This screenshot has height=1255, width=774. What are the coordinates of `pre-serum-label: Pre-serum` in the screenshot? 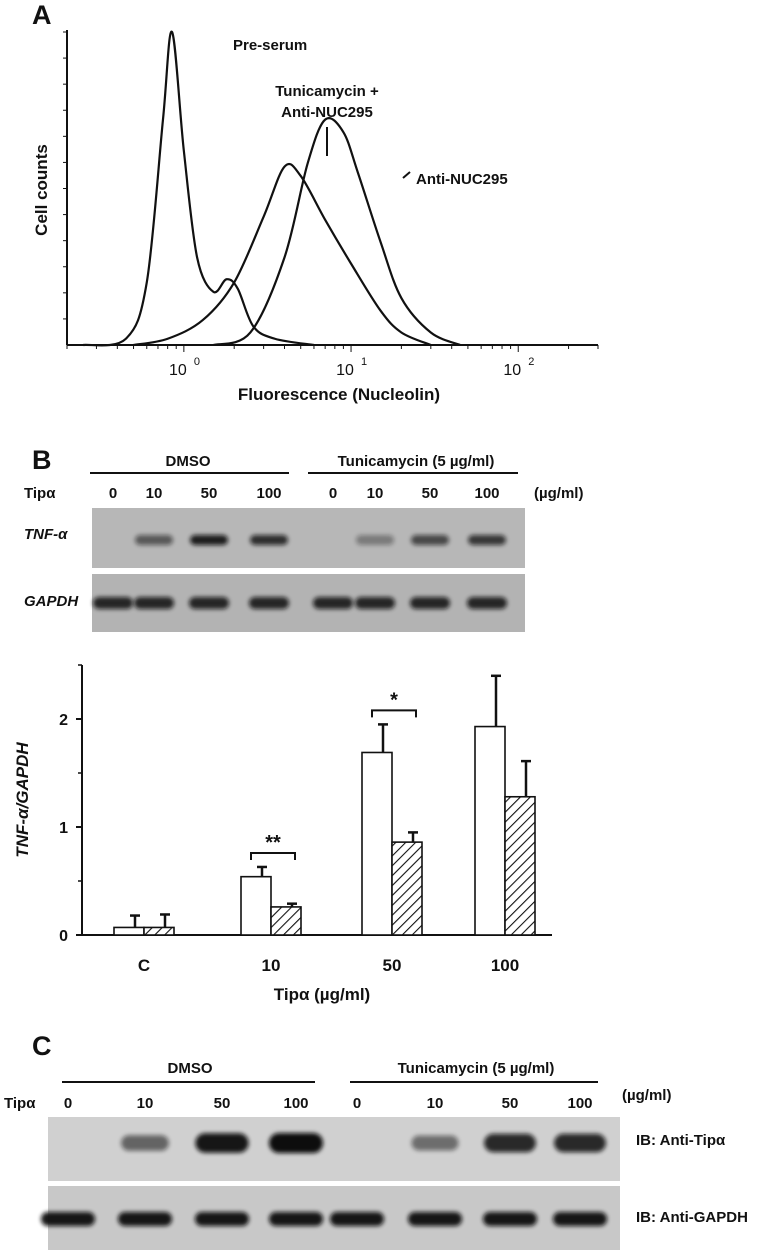 It's located at (270, 45).